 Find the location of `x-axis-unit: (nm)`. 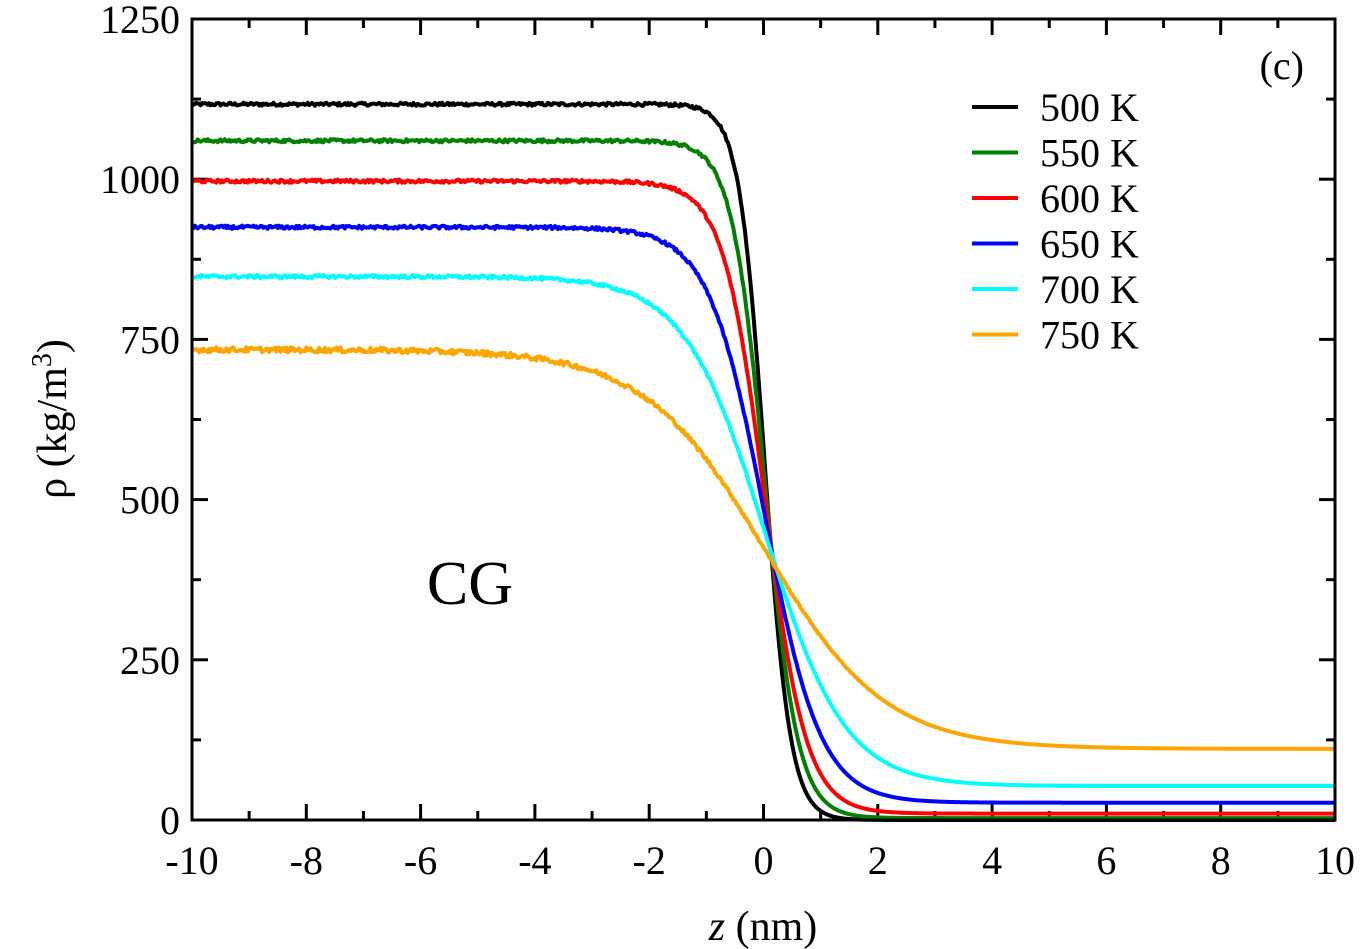

x-axis-unit: (nm) is located at coordinates (771, 926).